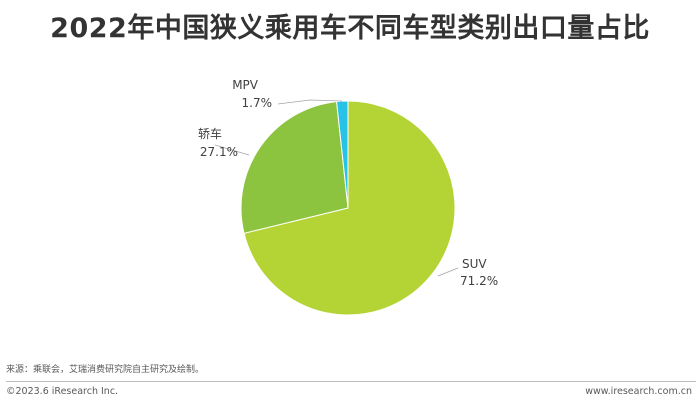  I want to click on slice-label-value: 27.1%, so click(219, 152).